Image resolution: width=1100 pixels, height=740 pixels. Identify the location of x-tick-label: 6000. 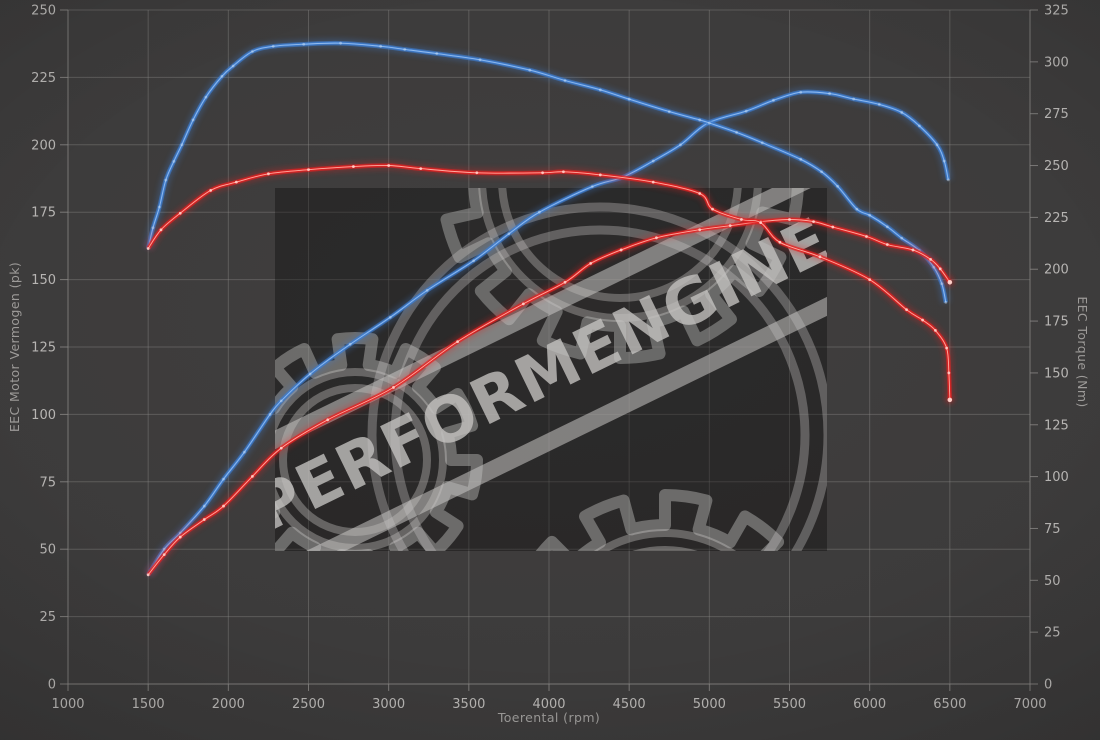
(869, 704).